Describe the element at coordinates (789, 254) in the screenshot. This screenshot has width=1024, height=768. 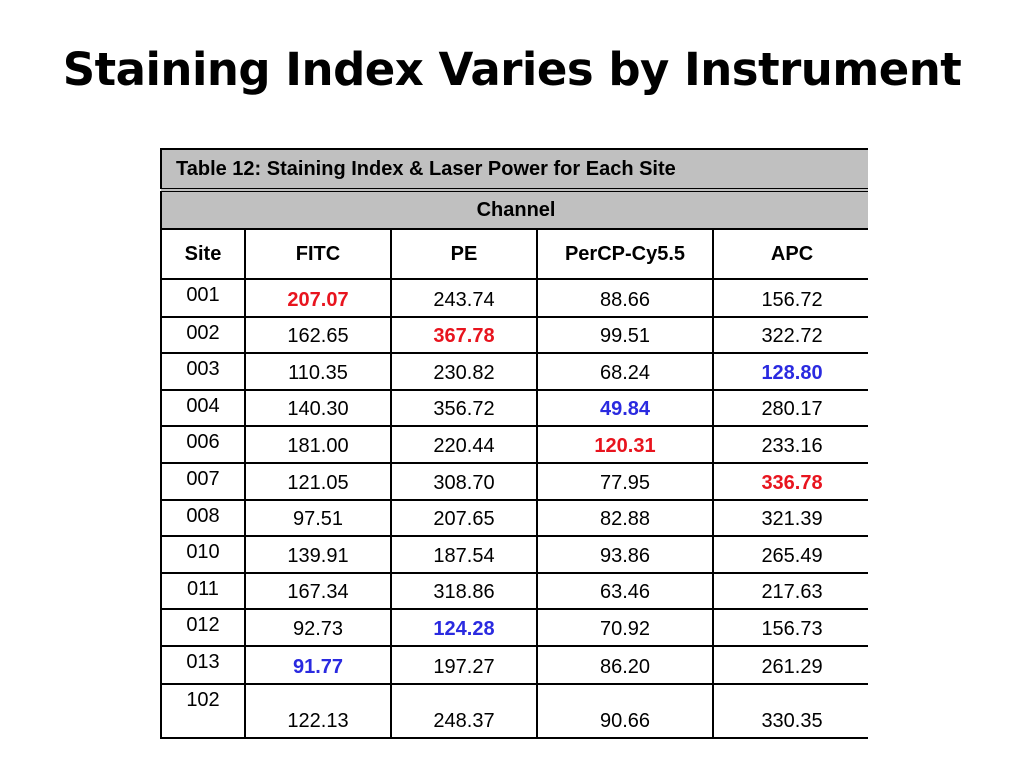
I see `column-header-apc: APC` at that location.